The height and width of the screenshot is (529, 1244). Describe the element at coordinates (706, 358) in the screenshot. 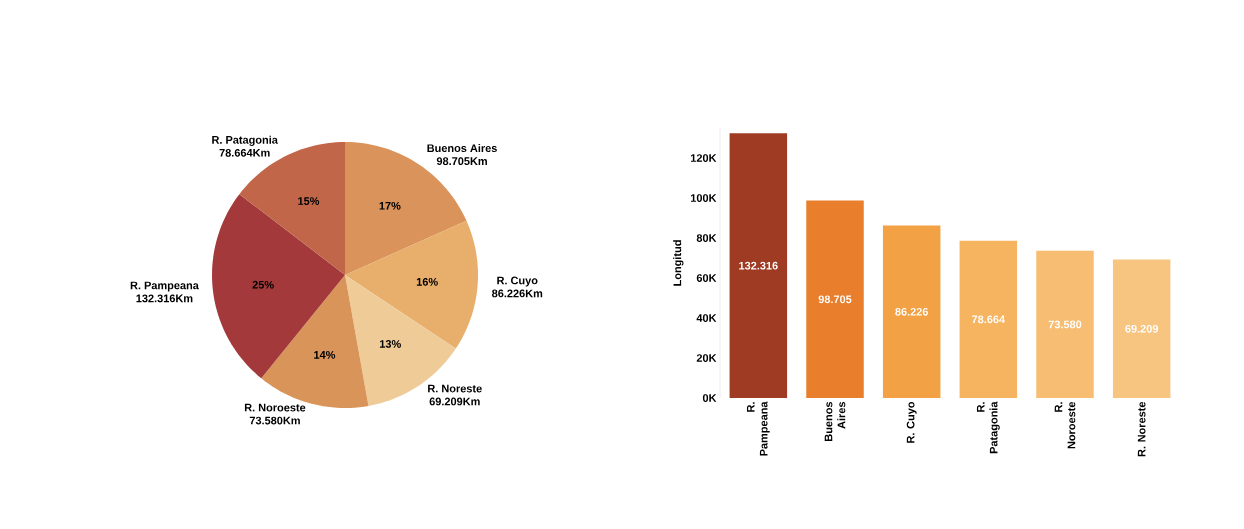

I see `y-tick-label: 20K` at that location.